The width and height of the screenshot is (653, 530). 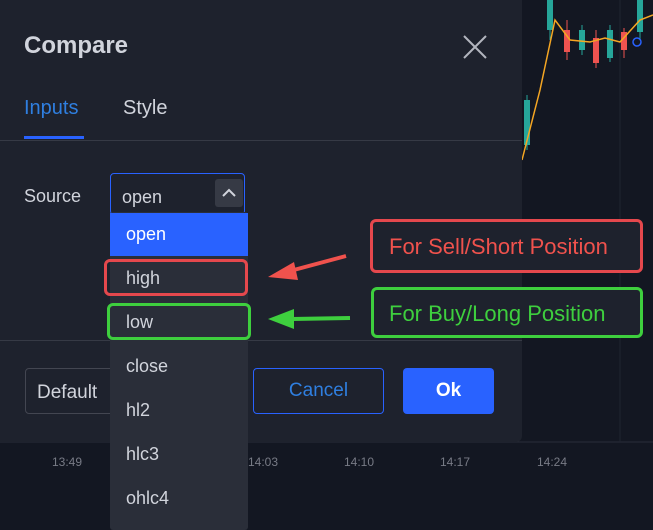 What do you see at coordinates (498, 246) in the screenshot?
I see `annotation-text: For Sell/Short Position` at bounding box center [498, 246].